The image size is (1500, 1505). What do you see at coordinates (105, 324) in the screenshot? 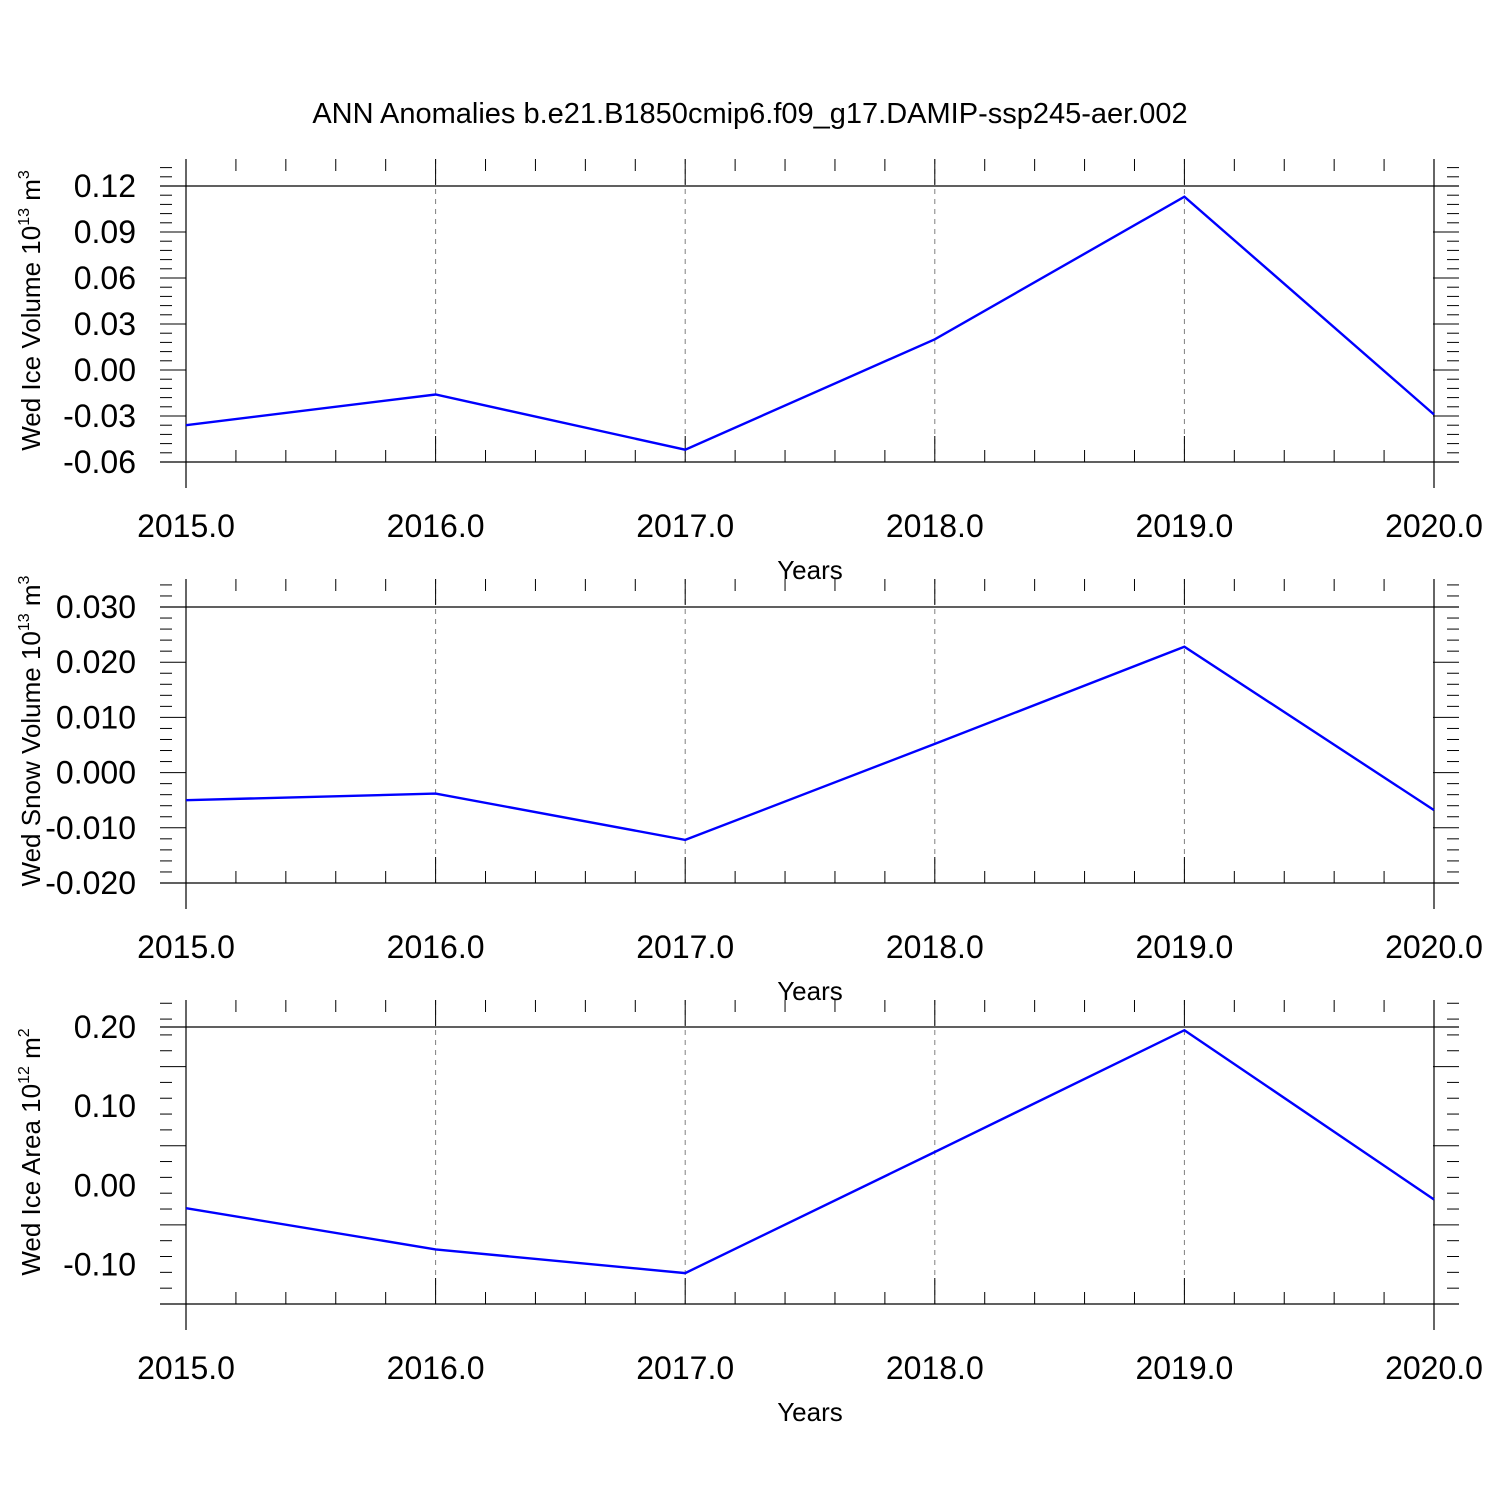
I see `y-tick-label: 0.03` at bounding box center [105, 324].